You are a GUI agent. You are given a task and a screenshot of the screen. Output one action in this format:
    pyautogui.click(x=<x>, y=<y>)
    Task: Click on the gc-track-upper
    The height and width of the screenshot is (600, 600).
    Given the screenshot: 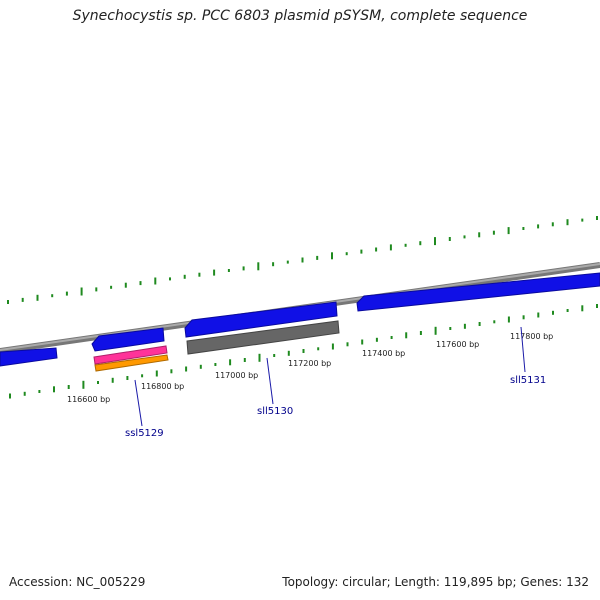 What is the action you would take?
    pyautogui.click(x=302, y=260)
    